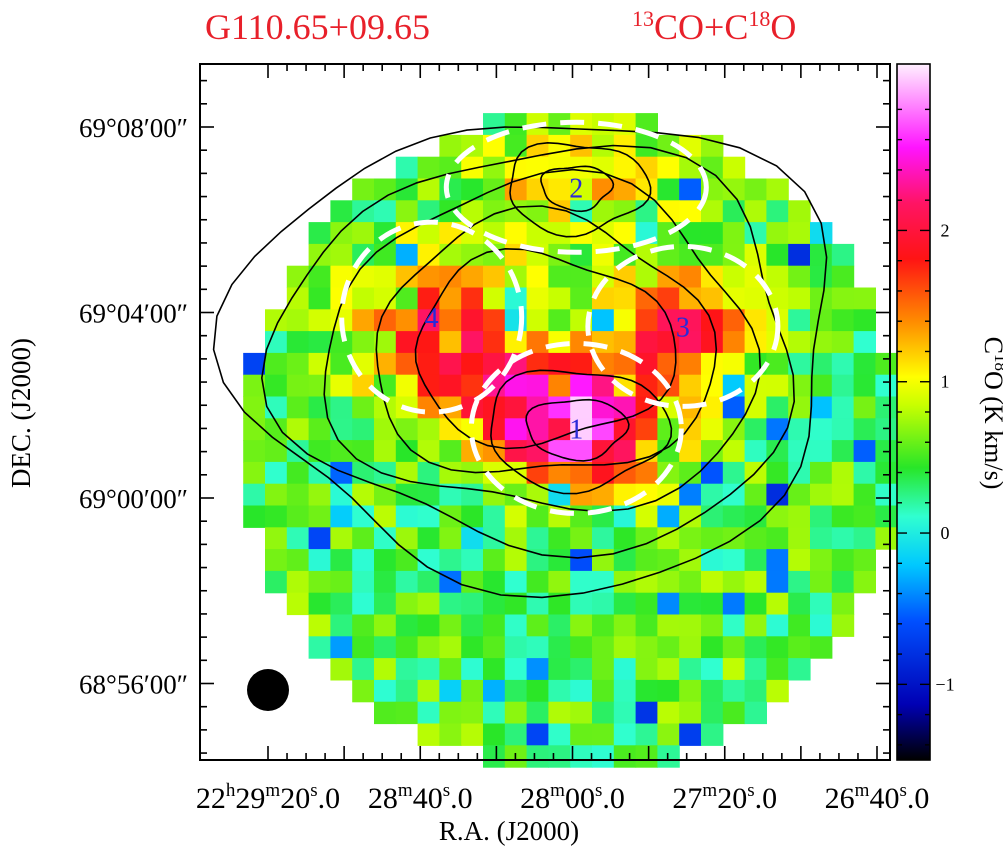 This screenshot has height=853, width=1003. Describe the element at coordinates (268, 690) in the screenshot. I see `beam-marker` at that location.